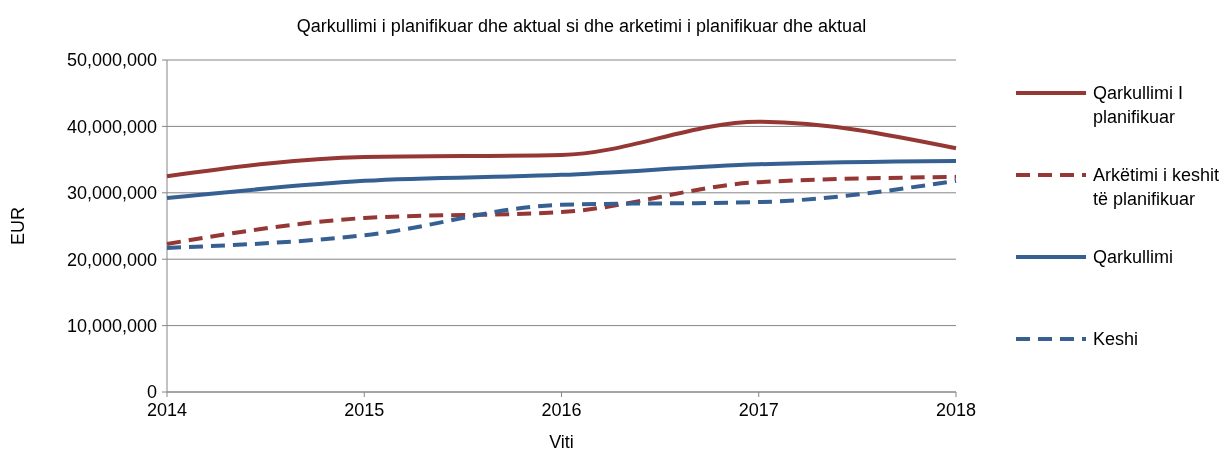 This screenshot has width=1232, height=458. What do you see at coordinates (364, 410) in the screenshot?
I see `x-tick-label: 2015` at bounding box center [364, 410].